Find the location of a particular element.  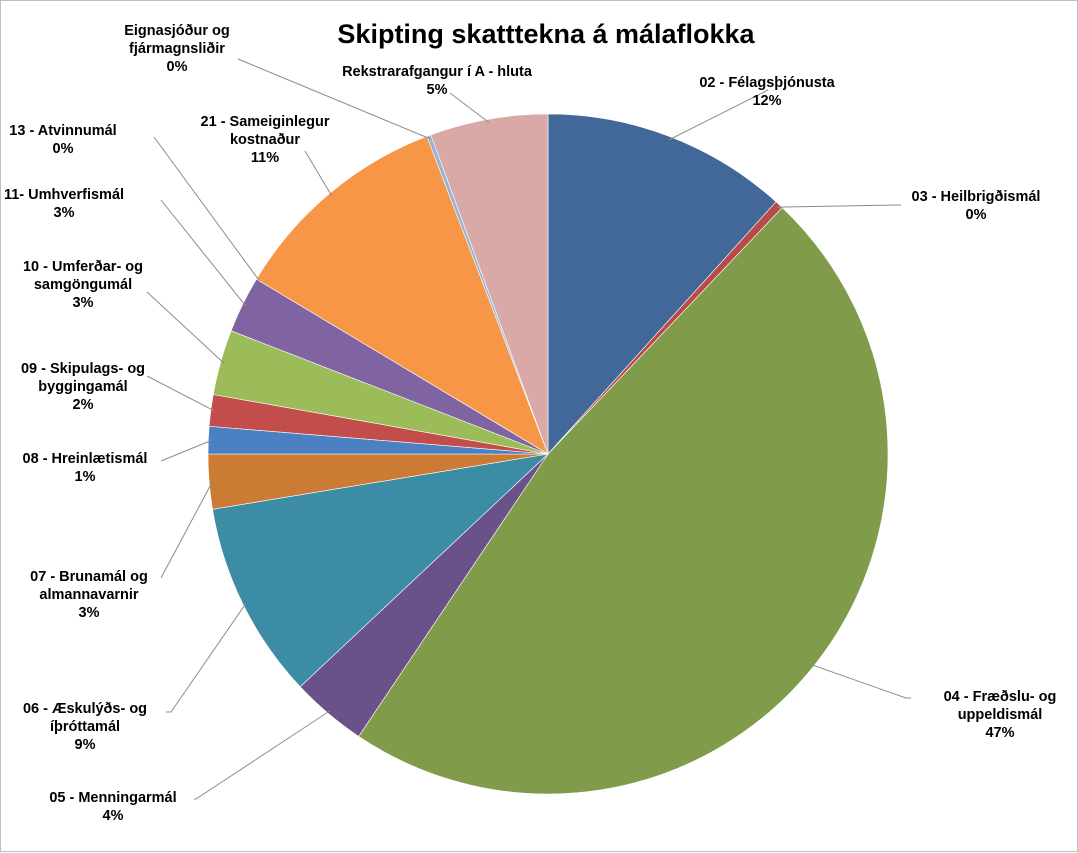

data-label-08-hreinl-tismal: 08 - Hreinlætismál 1% is located at coordinates (85, 468).